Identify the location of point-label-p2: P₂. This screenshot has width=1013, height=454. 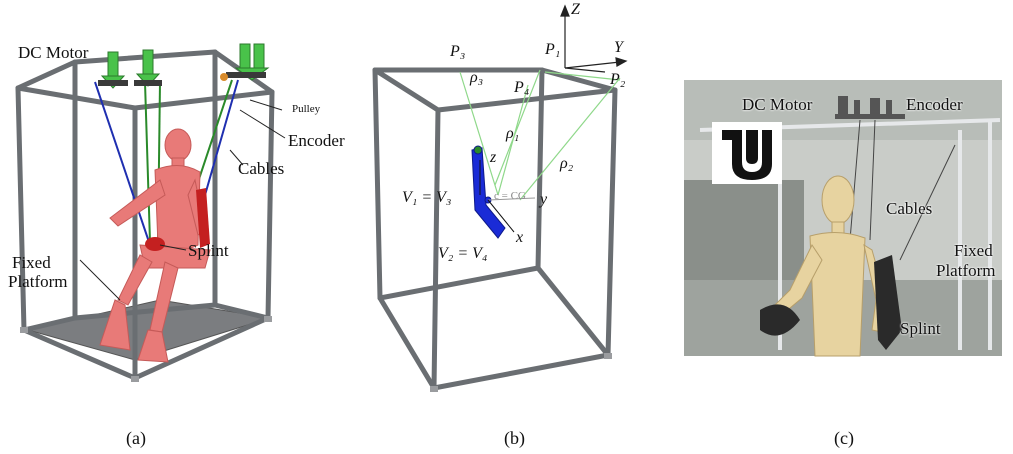
(618, 79).